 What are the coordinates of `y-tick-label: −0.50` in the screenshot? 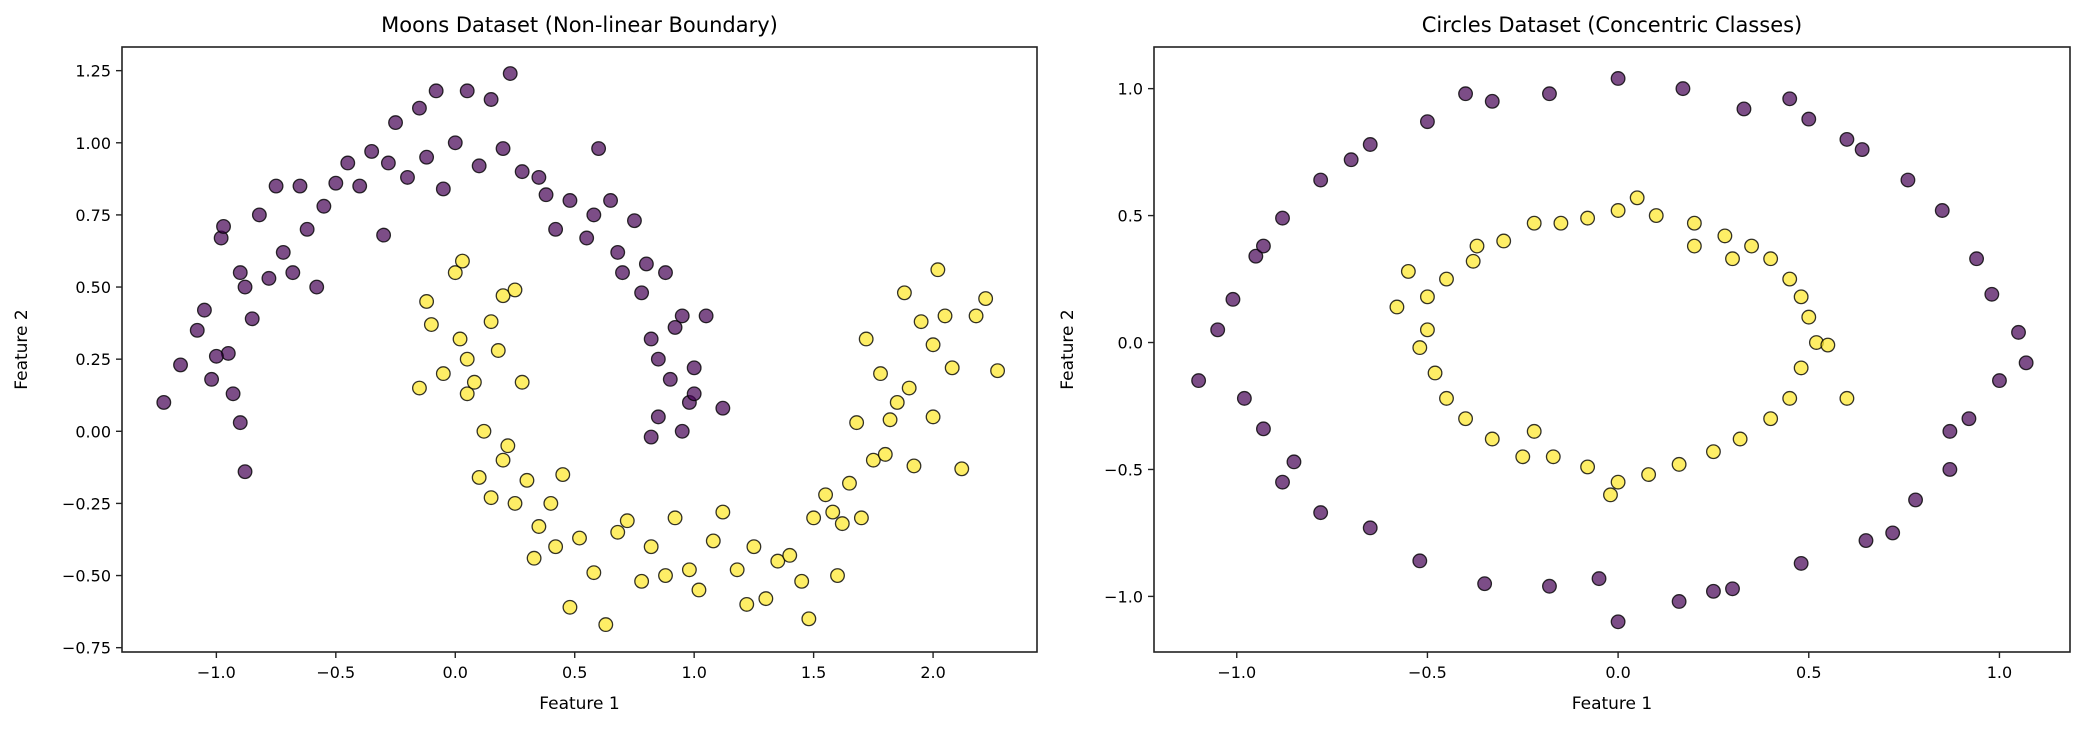 It's located at (86, 576).